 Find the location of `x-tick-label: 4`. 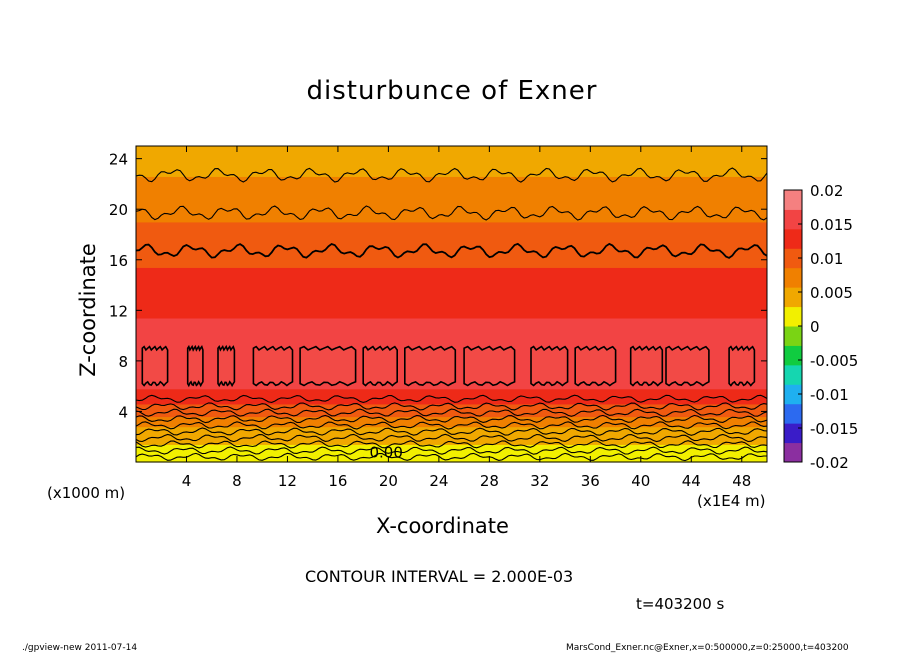

x-tick-label: 4 is located at coordinates (187, 481).